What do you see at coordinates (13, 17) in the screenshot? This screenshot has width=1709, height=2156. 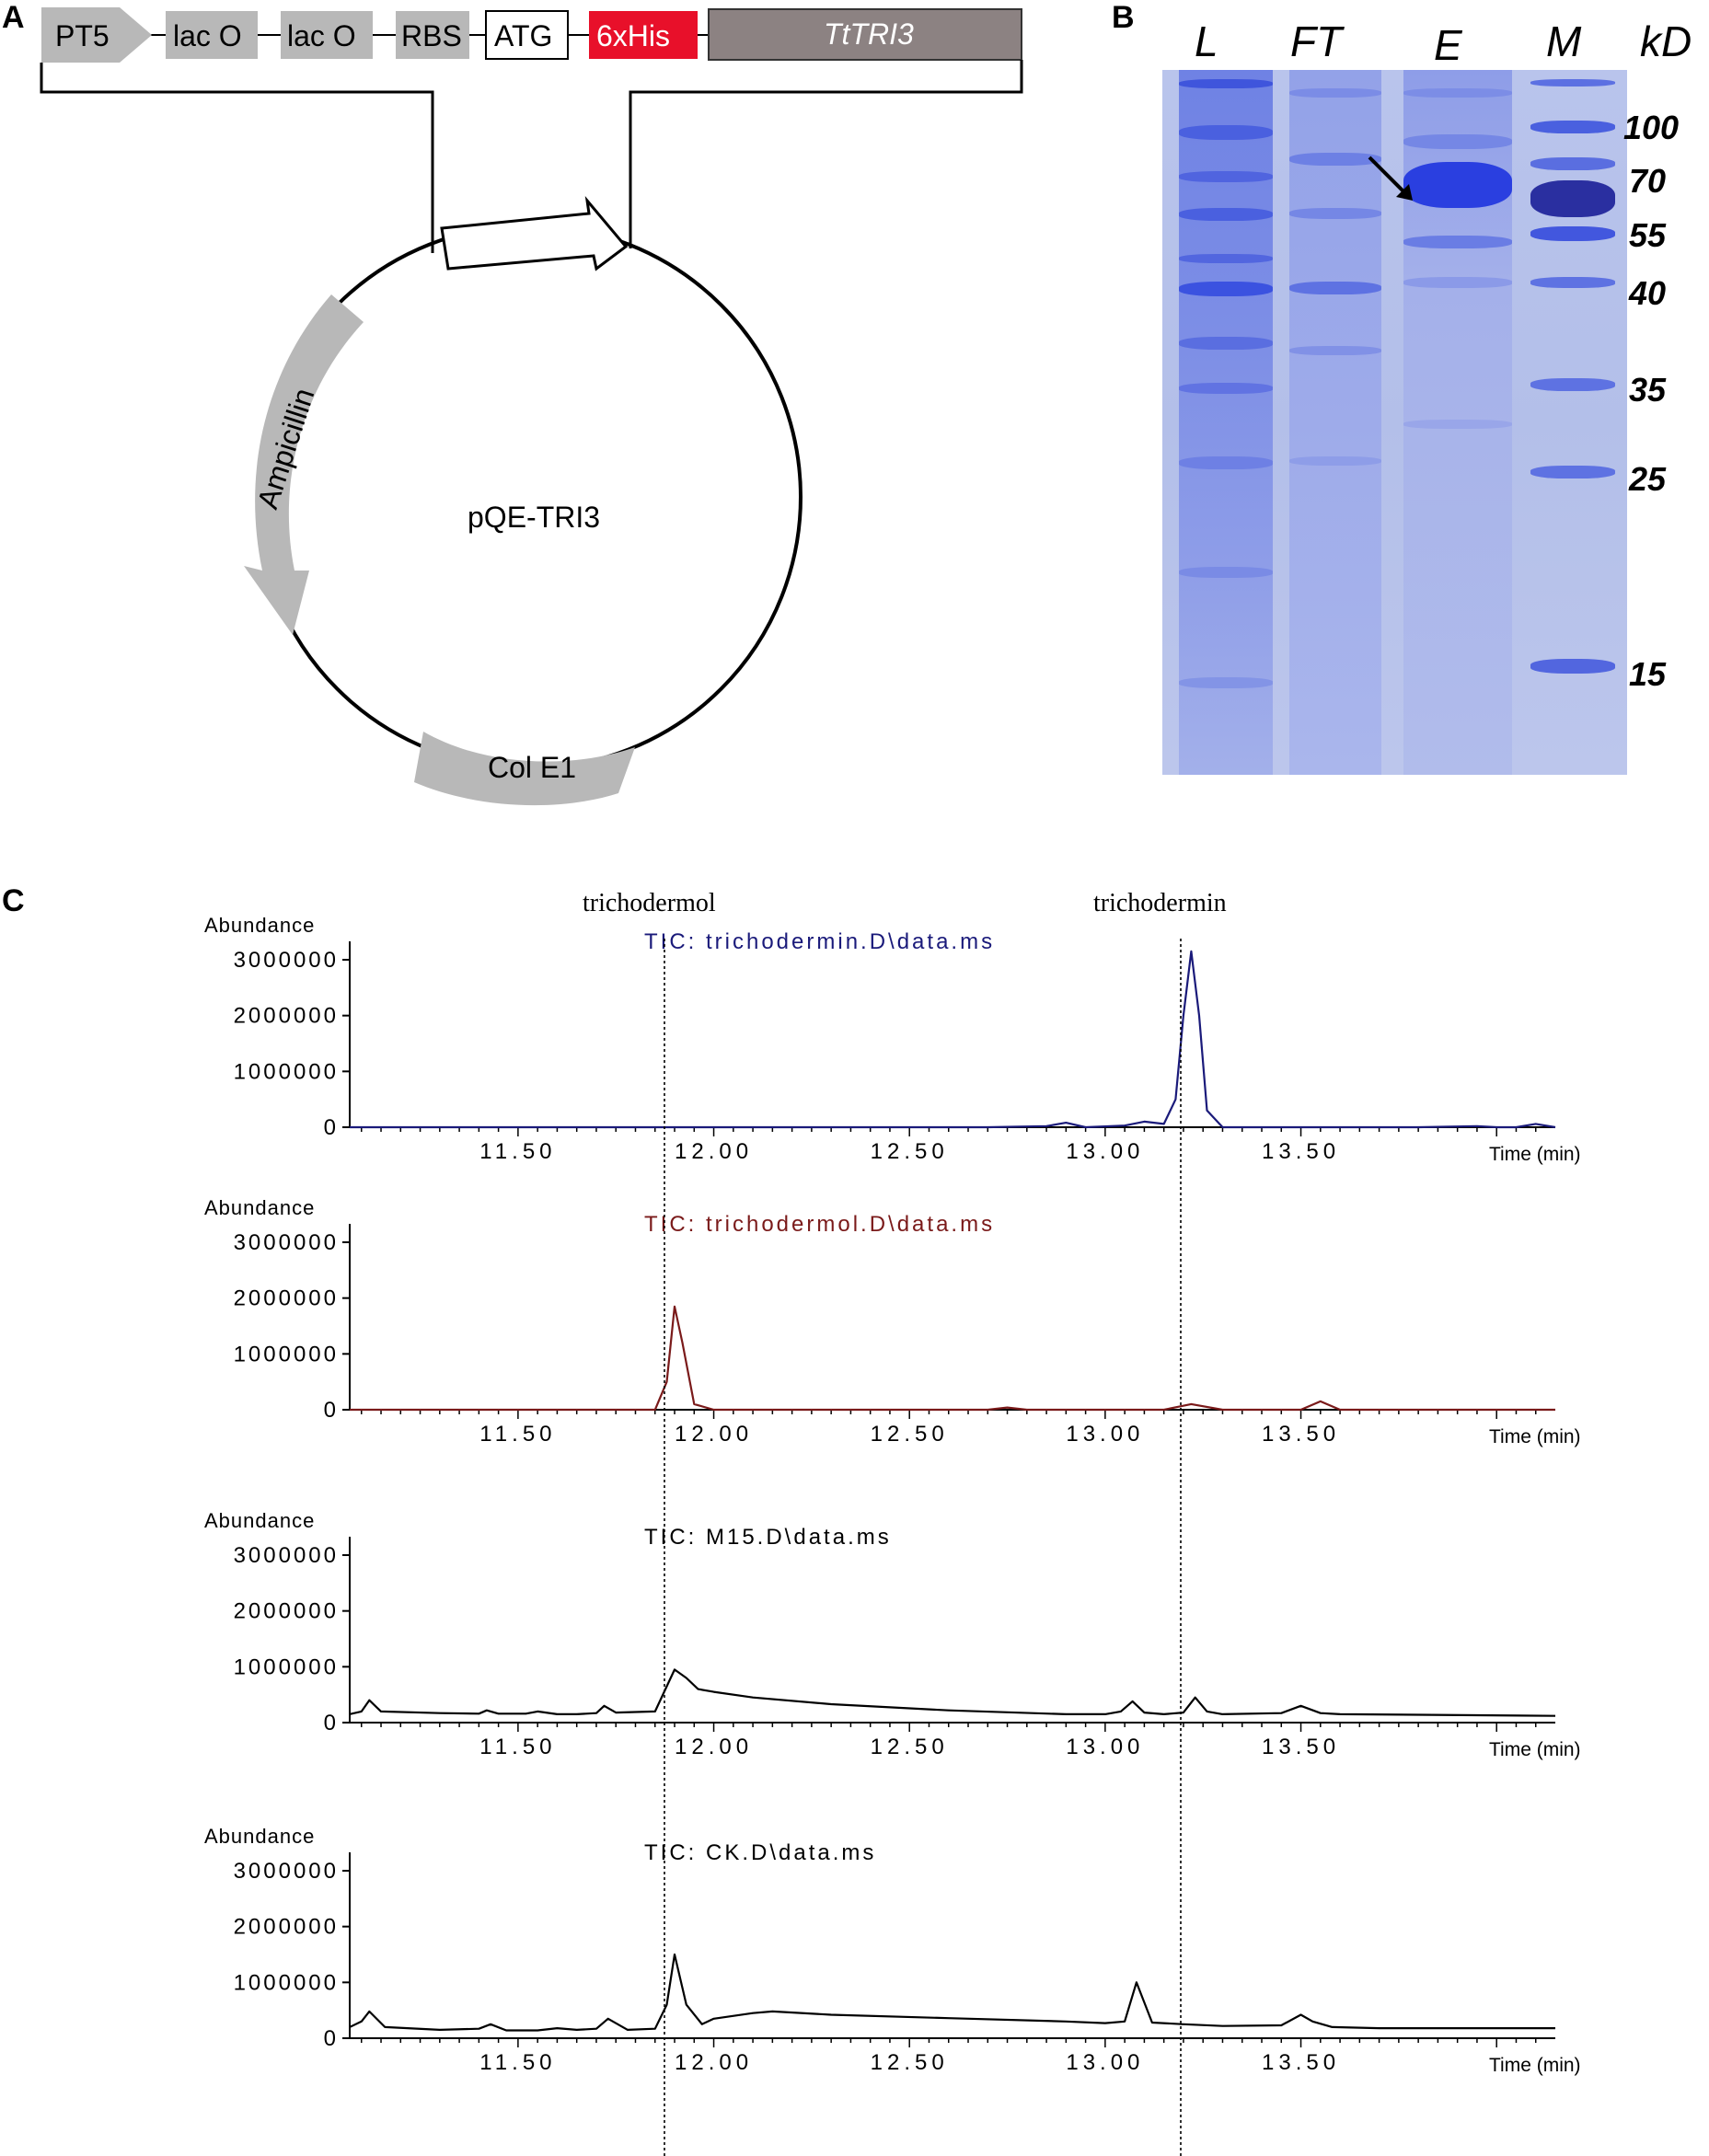 I see `panel-a-letter: A` at bounding box center [13, 17].